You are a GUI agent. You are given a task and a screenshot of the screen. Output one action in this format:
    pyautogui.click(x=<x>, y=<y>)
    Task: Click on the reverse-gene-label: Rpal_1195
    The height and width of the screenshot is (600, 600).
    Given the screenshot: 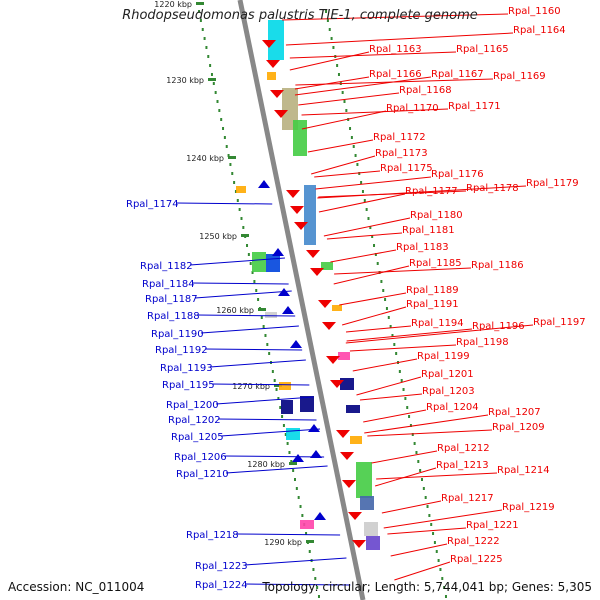 What is the action you would take?
    pyautogui.click(x=188, y=385)
    